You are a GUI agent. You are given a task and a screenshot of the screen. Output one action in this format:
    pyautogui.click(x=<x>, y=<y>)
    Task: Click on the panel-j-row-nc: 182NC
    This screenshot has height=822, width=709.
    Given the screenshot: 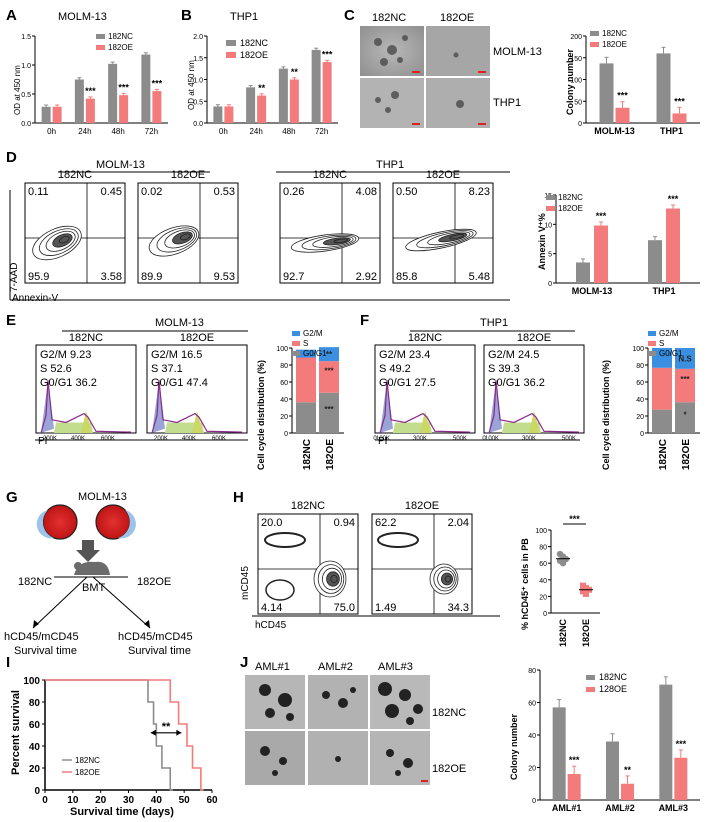 What is the action you would take?
    pyautogui.click(x=449, y=713)
    